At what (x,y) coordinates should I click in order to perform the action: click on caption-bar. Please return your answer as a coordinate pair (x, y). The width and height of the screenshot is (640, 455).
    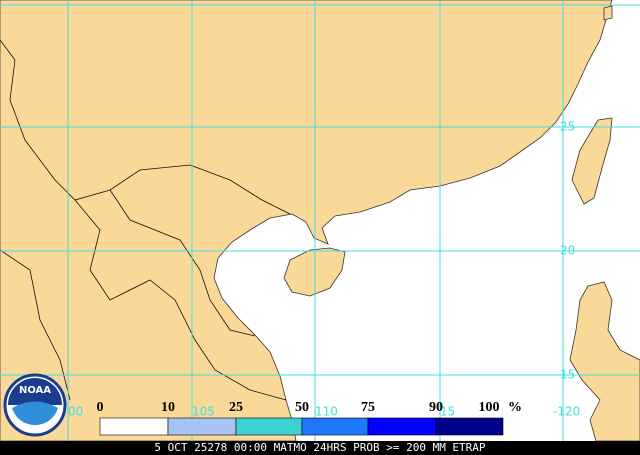
    Looking at the image, I should click on (320, 448).